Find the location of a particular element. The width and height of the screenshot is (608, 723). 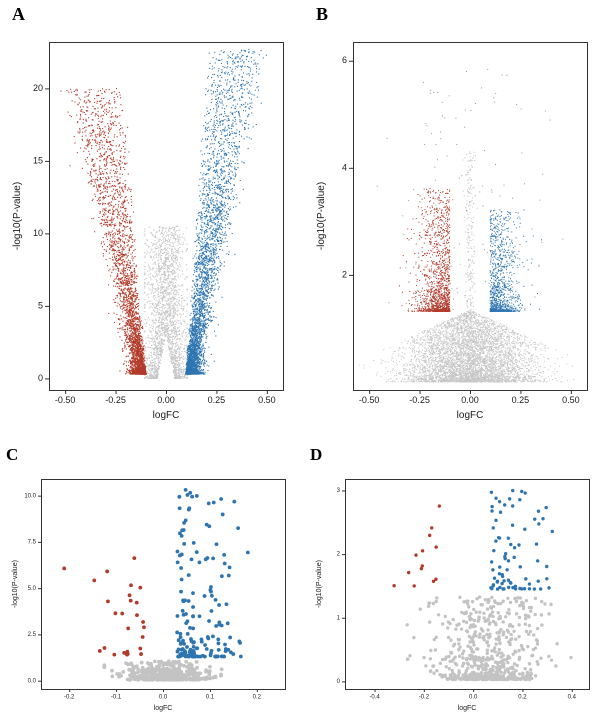

panel-c-label: C is located at coordinates (12, 454).